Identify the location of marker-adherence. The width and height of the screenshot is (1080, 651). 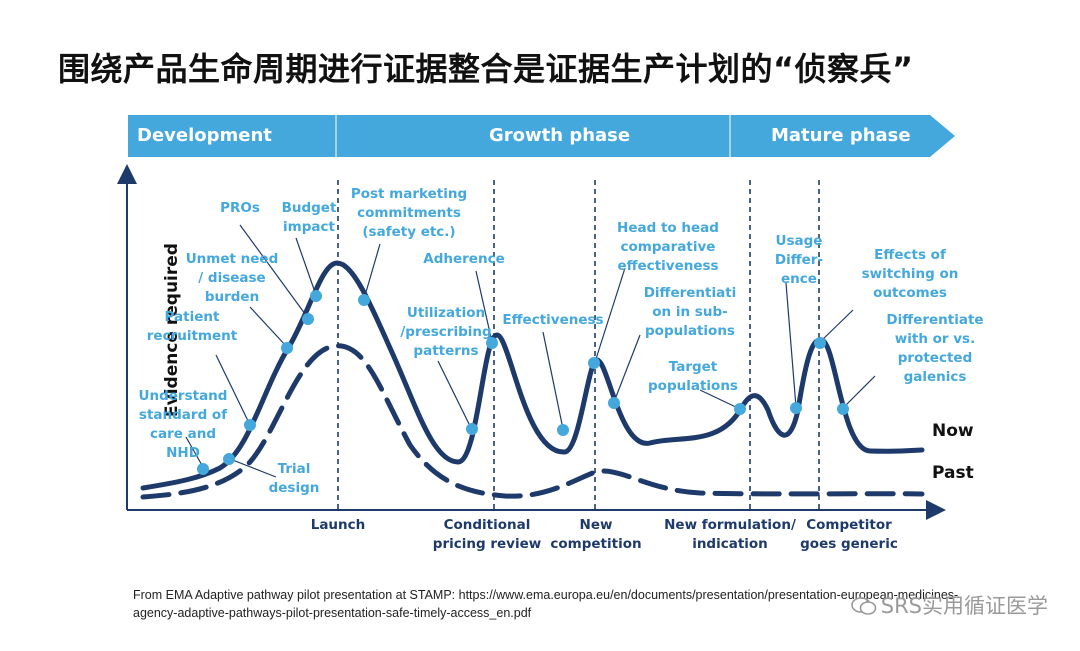
(492, 343).